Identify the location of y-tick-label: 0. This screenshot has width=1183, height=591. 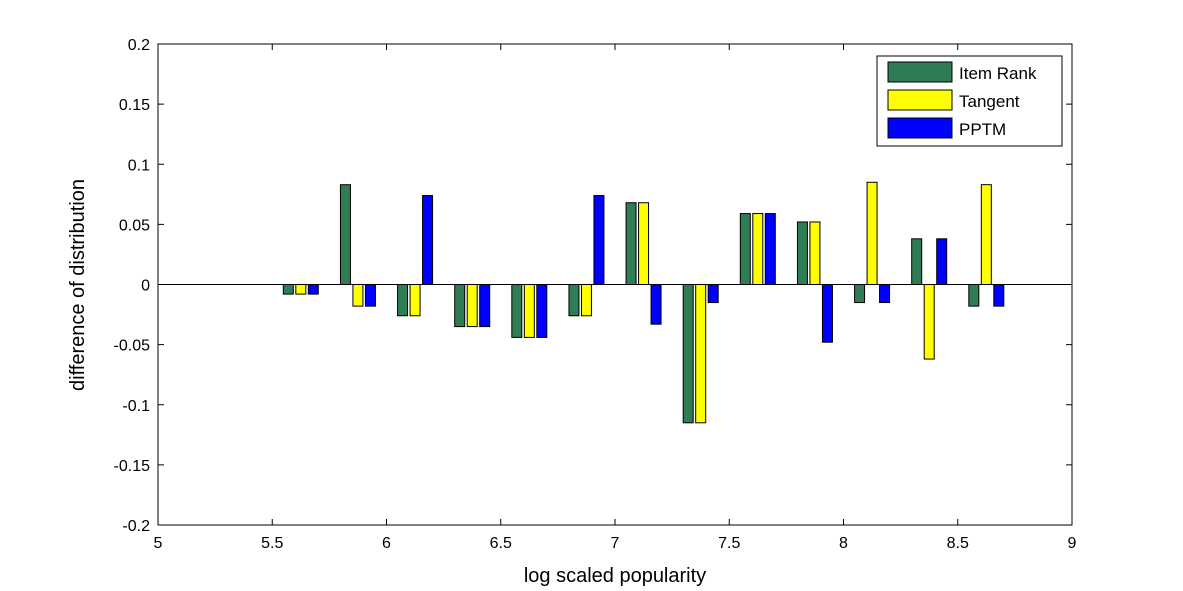
(145, 286).